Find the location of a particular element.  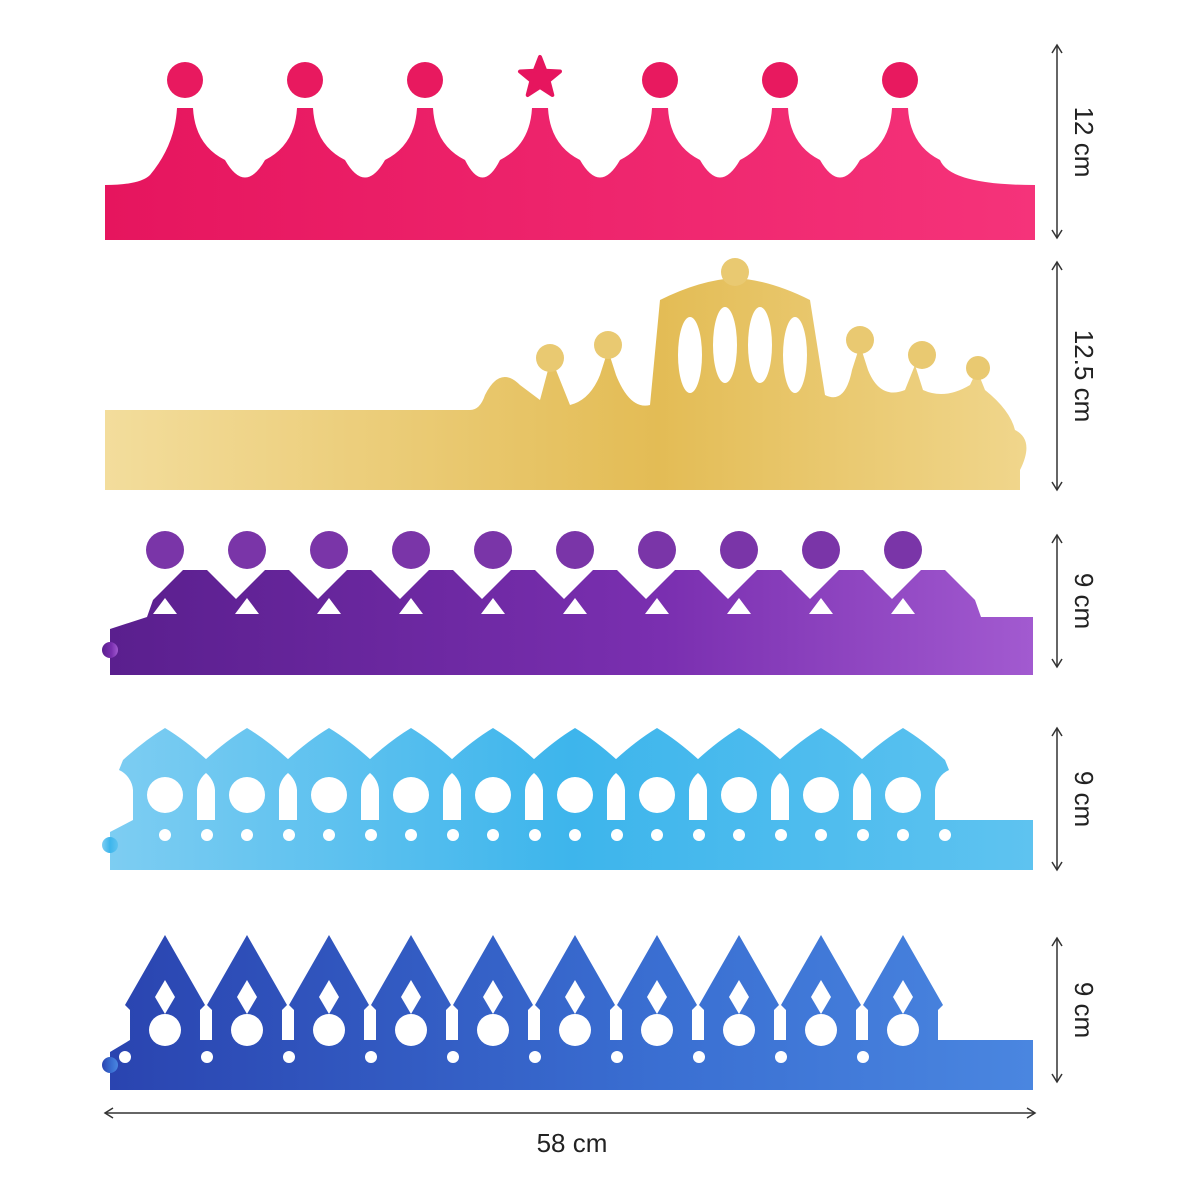

height-label: 12.5 cm is located at coordinates (1084, 376).